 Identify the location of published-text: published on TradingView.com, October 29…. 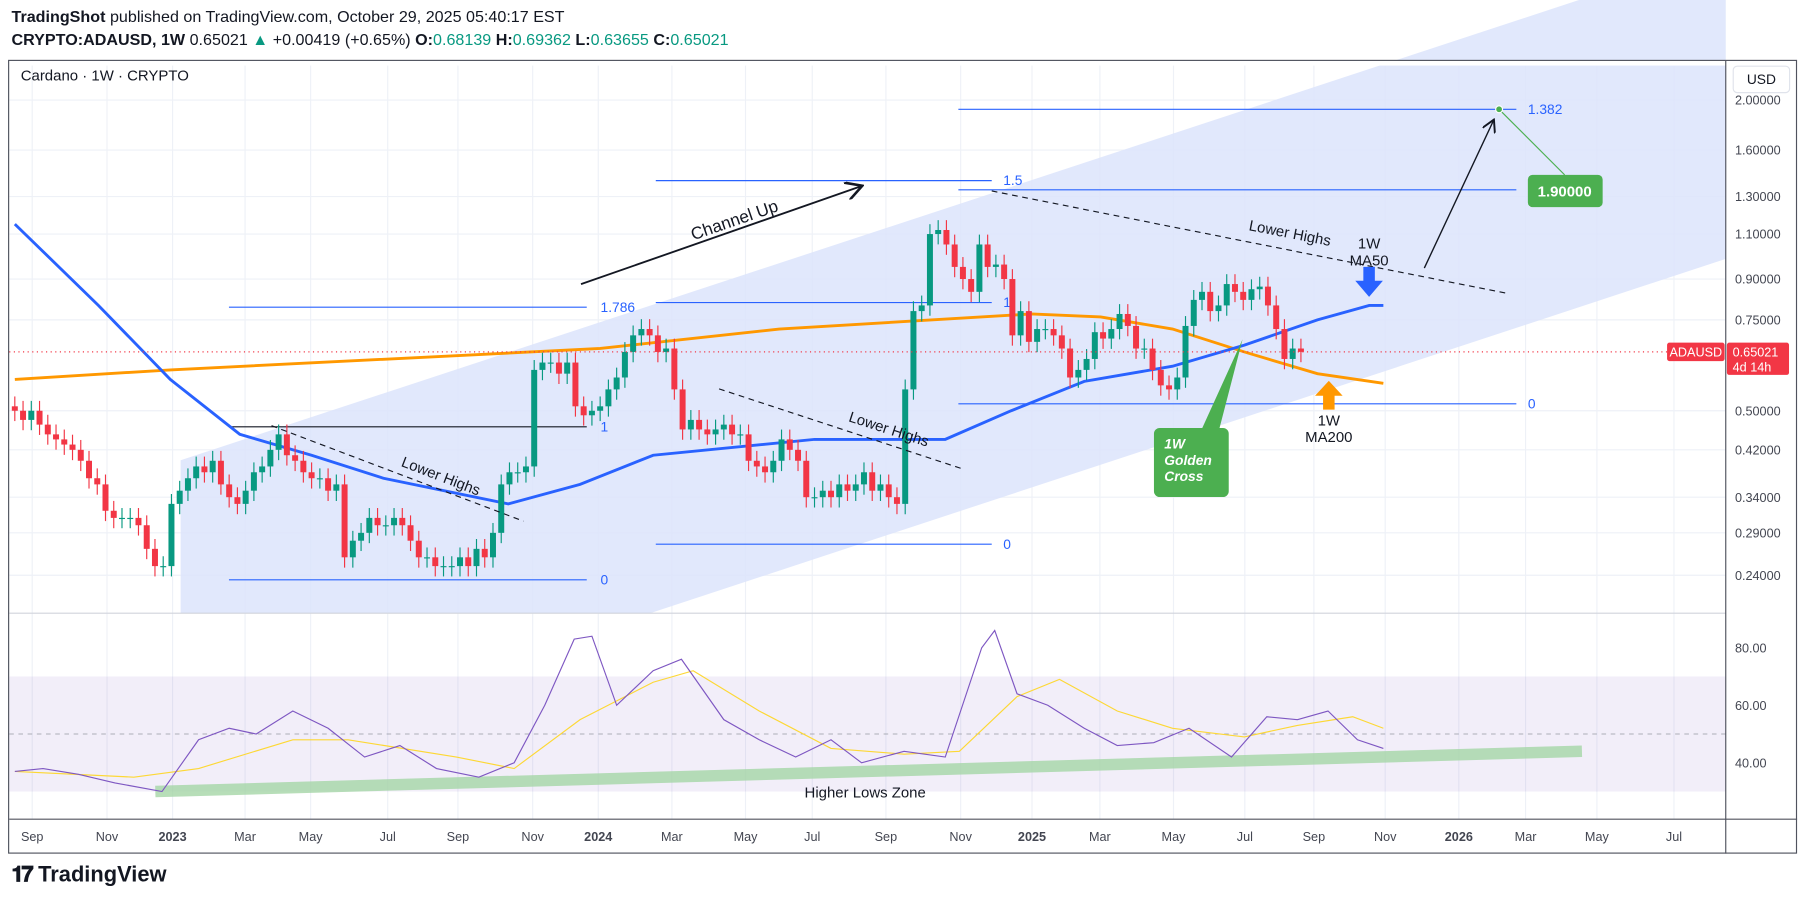
(335, 16).